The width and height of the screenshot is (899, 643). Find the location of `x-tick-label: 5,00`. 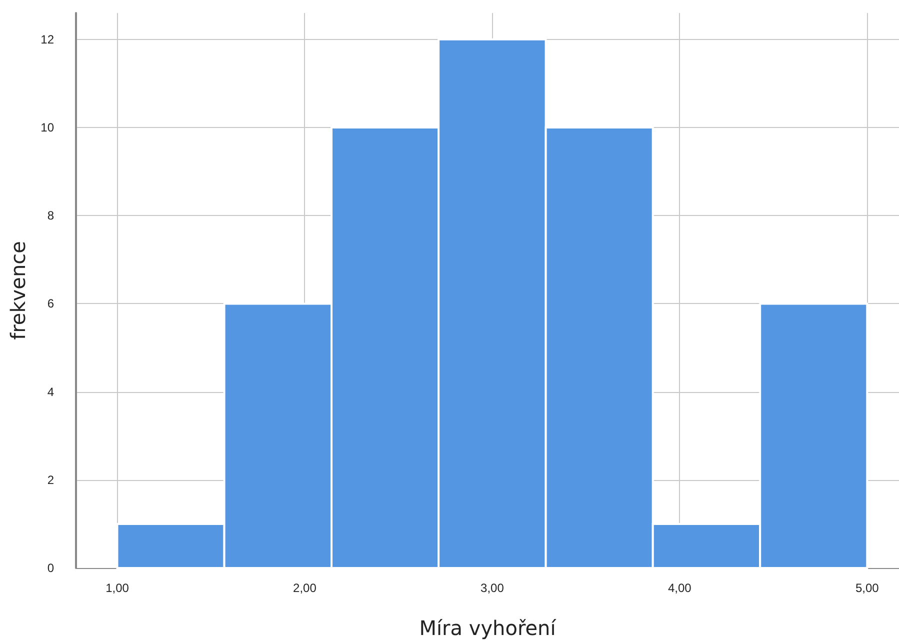

x-tick-label: 5,00 is located at coordinates (867, 588).